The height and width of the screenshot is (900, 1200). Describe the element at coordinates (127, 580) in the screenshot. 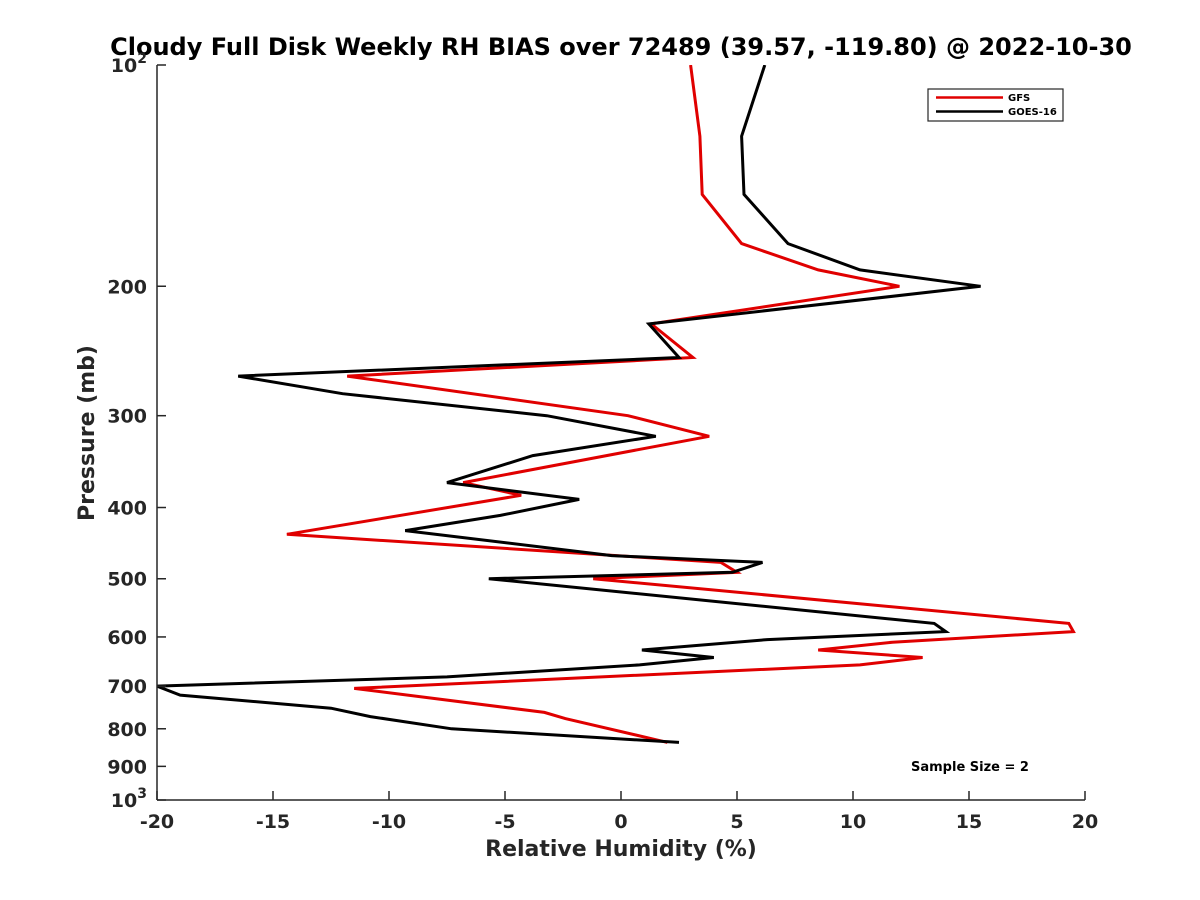

I see `y-tick-label: 500` at that location.